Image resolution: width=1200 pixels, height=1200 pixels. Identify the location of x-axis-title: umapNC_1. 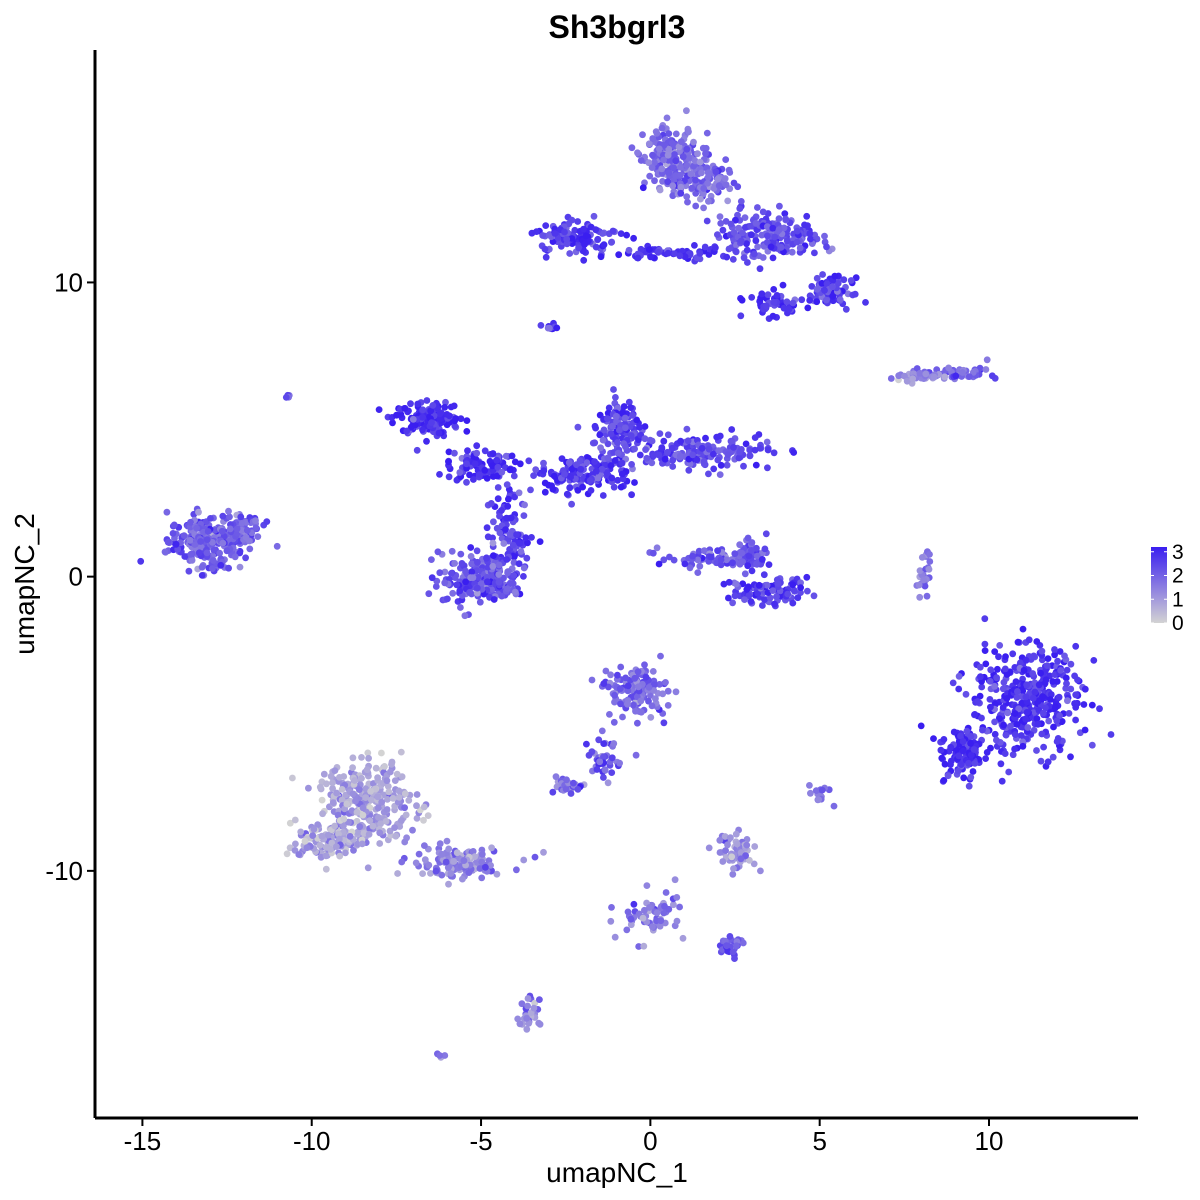
(617, 1172).